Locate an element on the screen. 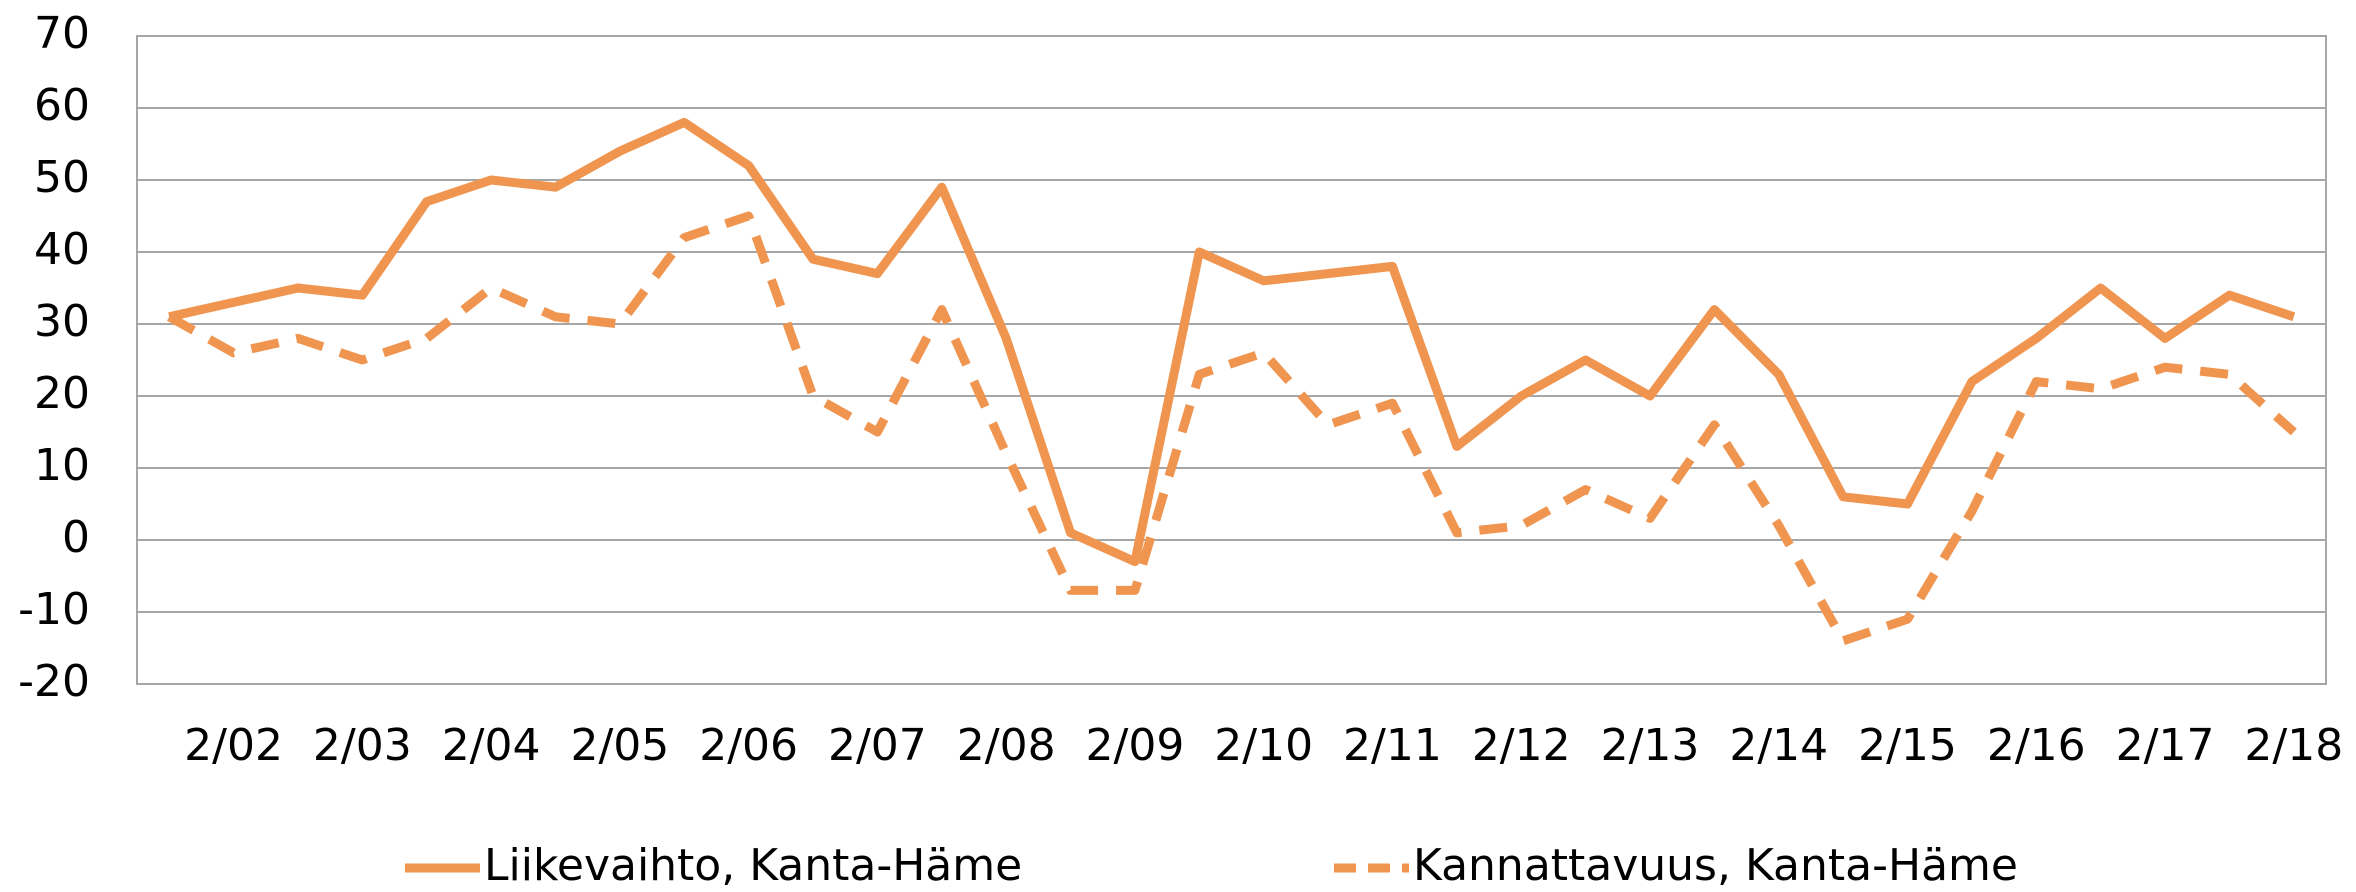 The width and height of the screenshot is (2356, 892). x-tick-label: 2/17 is located at coordinates (2165, 745).